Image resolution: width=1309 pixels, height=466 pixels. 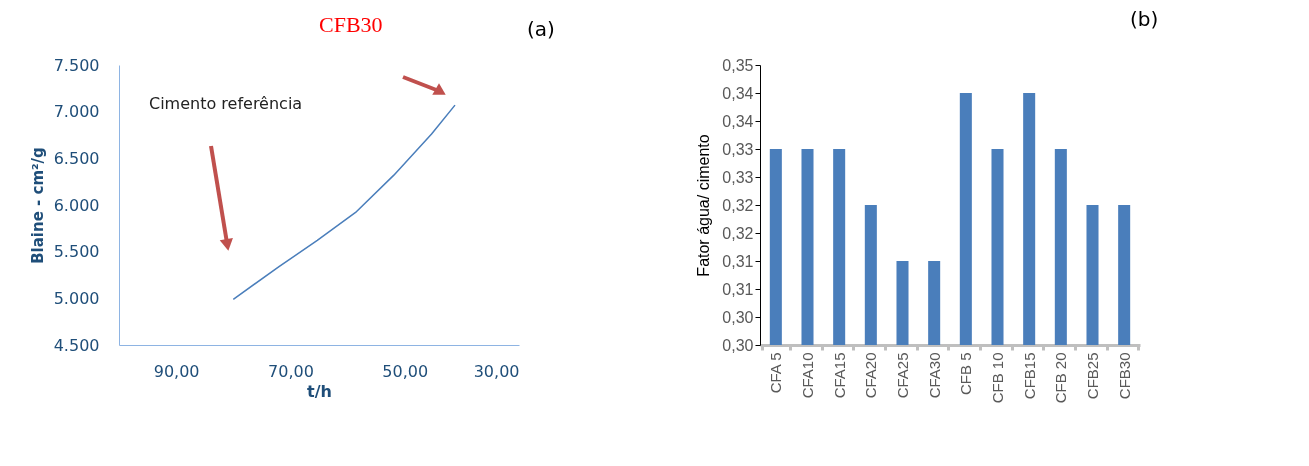 I want to click on x-tick-label: CFA 5, so click(x=776, y=373).